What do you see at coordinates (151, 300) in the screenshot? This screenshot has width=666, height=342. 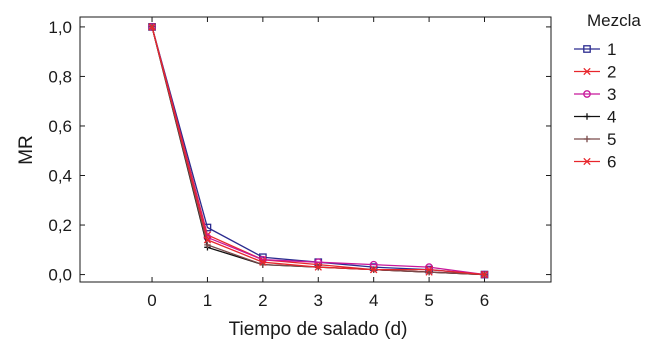 I see `x-tick-label-0: 0` at bounding box center [151, 300].